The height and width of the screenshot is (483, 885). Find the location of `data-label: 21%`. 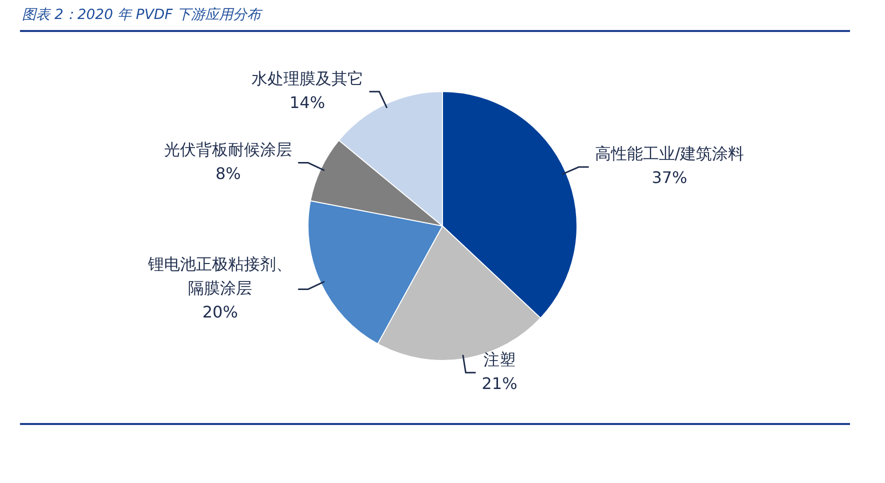

data-label: 21% is located at coordinates (500, 383).